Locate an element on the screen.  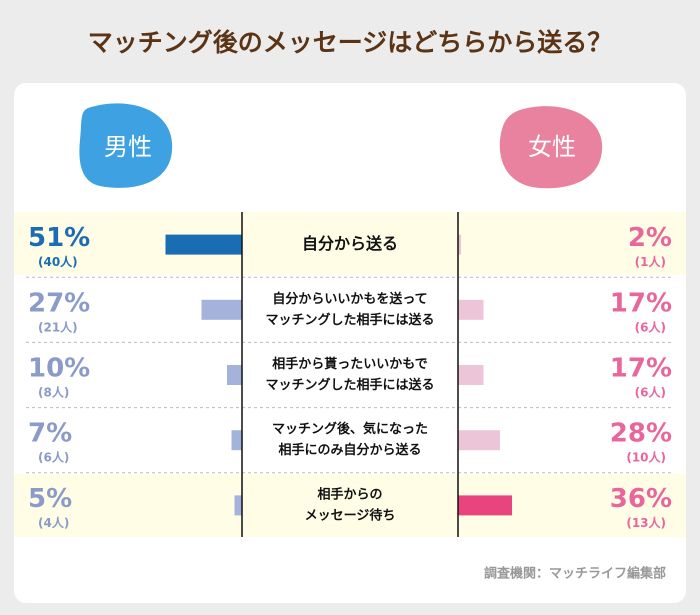
value-label: 51% is located at coordinates (59, 238).